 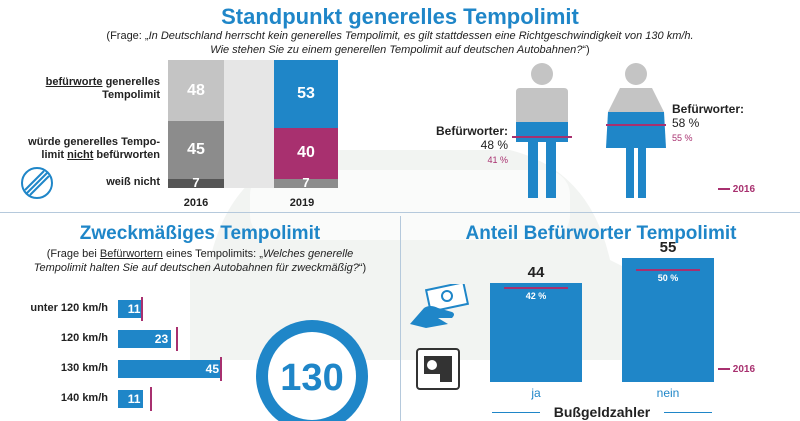 I want to click on vbar-2016-label-ja: 42 %, so click(x=536, y=296).